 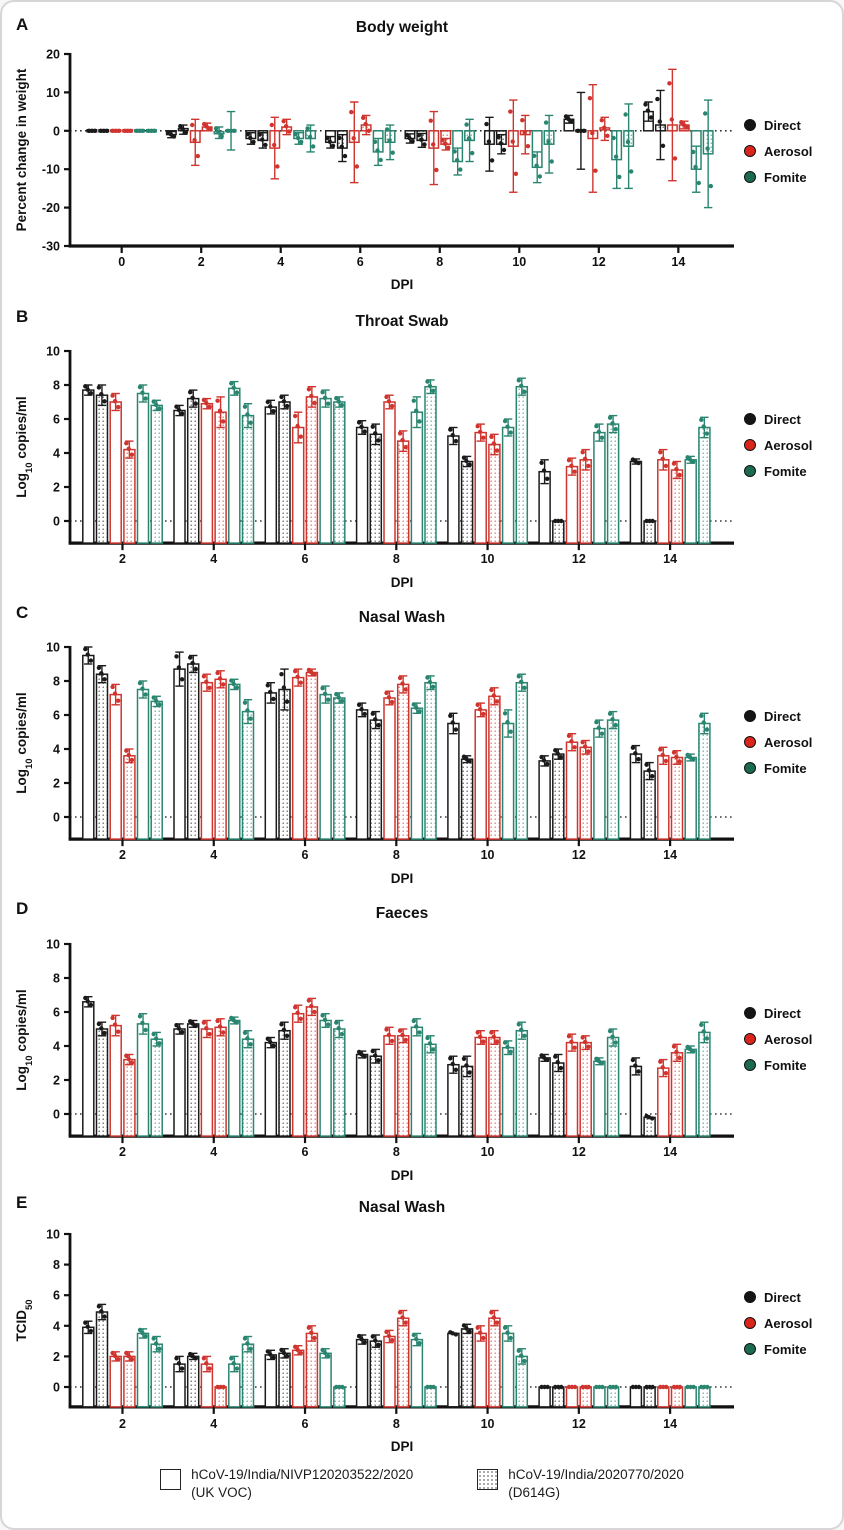 What do you see at coordinates (213, 1152) in the screenshot?
I see `x-tick-label: 4` at bounding box center [213, 1152].